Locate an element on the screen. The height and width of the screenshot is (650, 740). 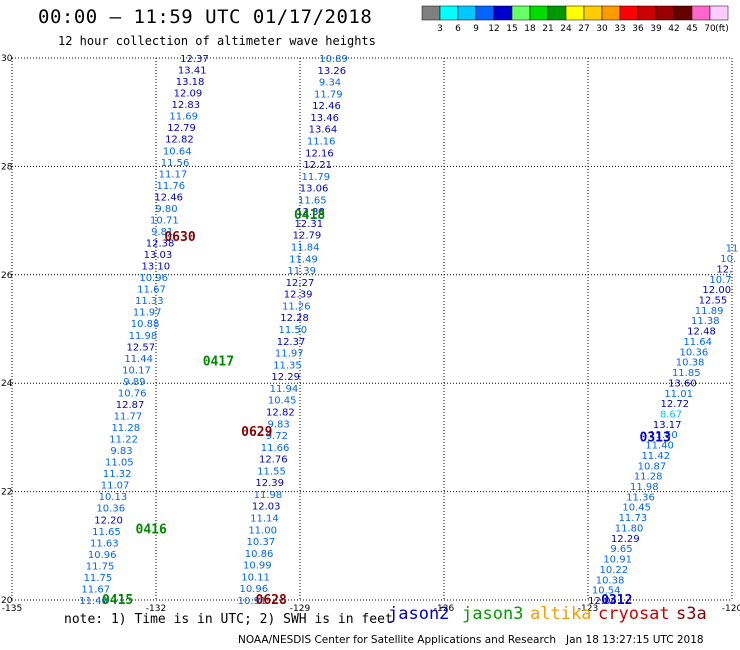
wave-height-label: 12. is located at coordinates (724, 269).